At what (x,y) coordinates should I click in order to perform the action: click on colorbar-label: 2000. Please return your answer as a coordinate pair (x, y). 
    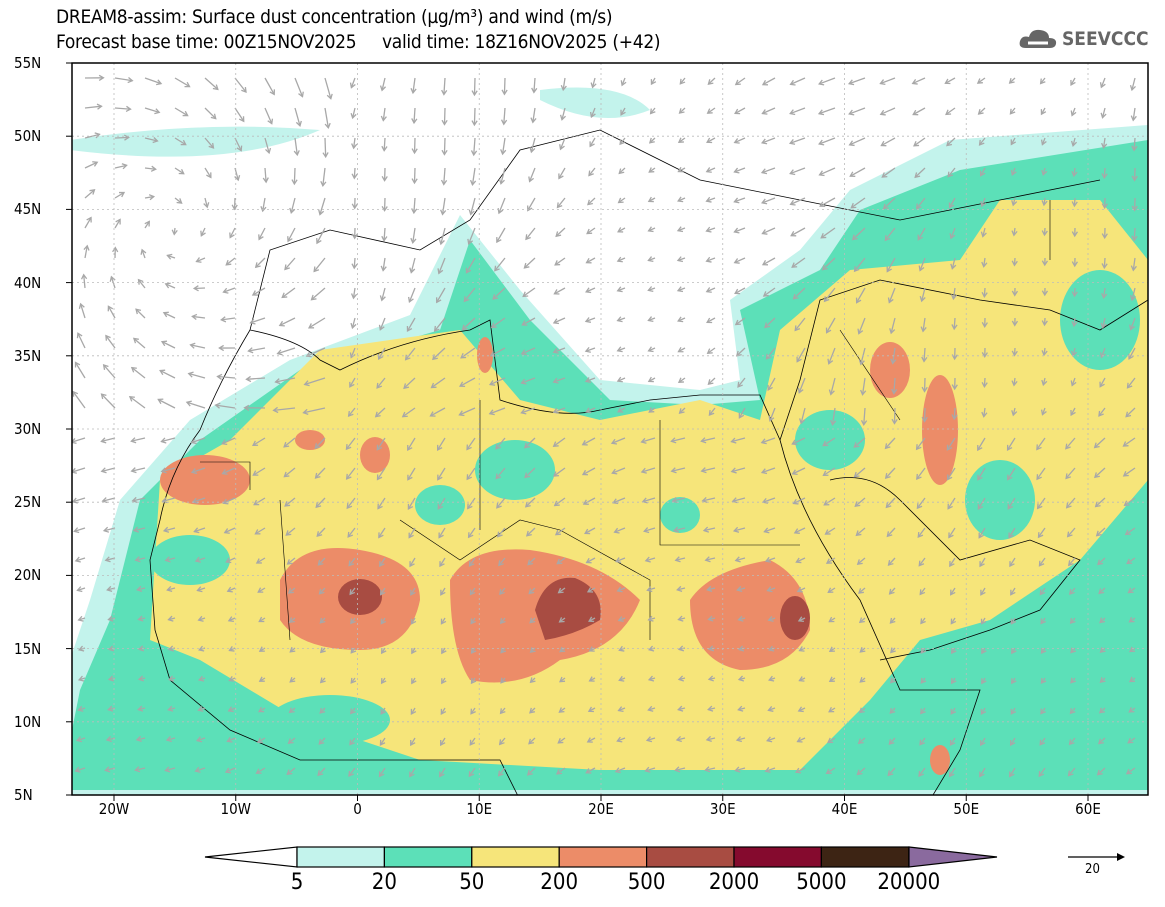
    Looking at the image, I should click on (734, 882).